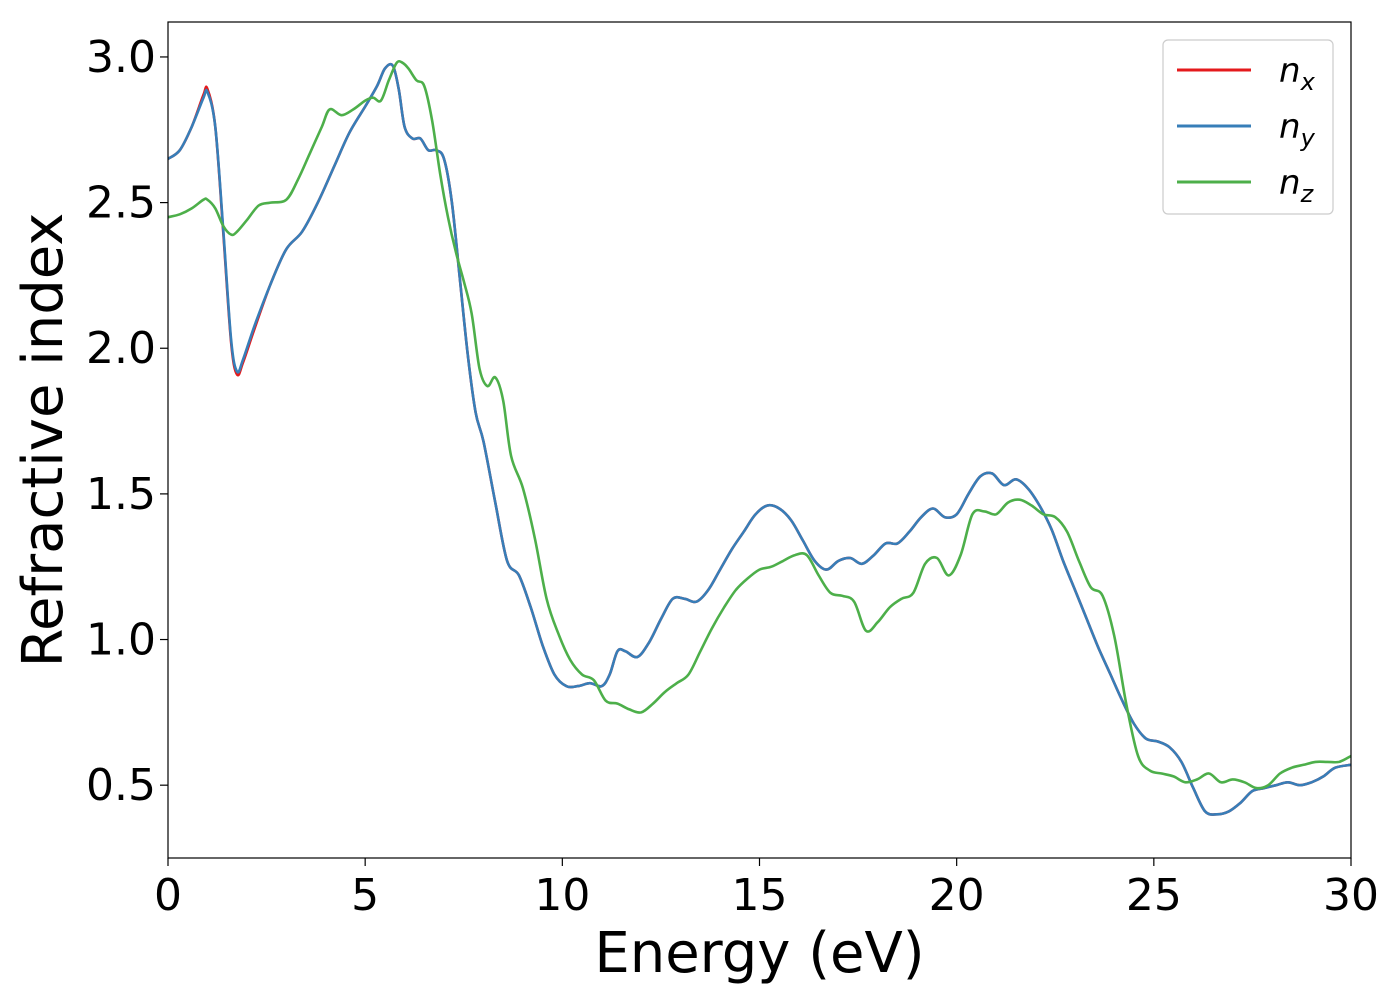 The image size is (1400, 1000). I want to click on legend-label-nx: nx, so click(1297, 73).